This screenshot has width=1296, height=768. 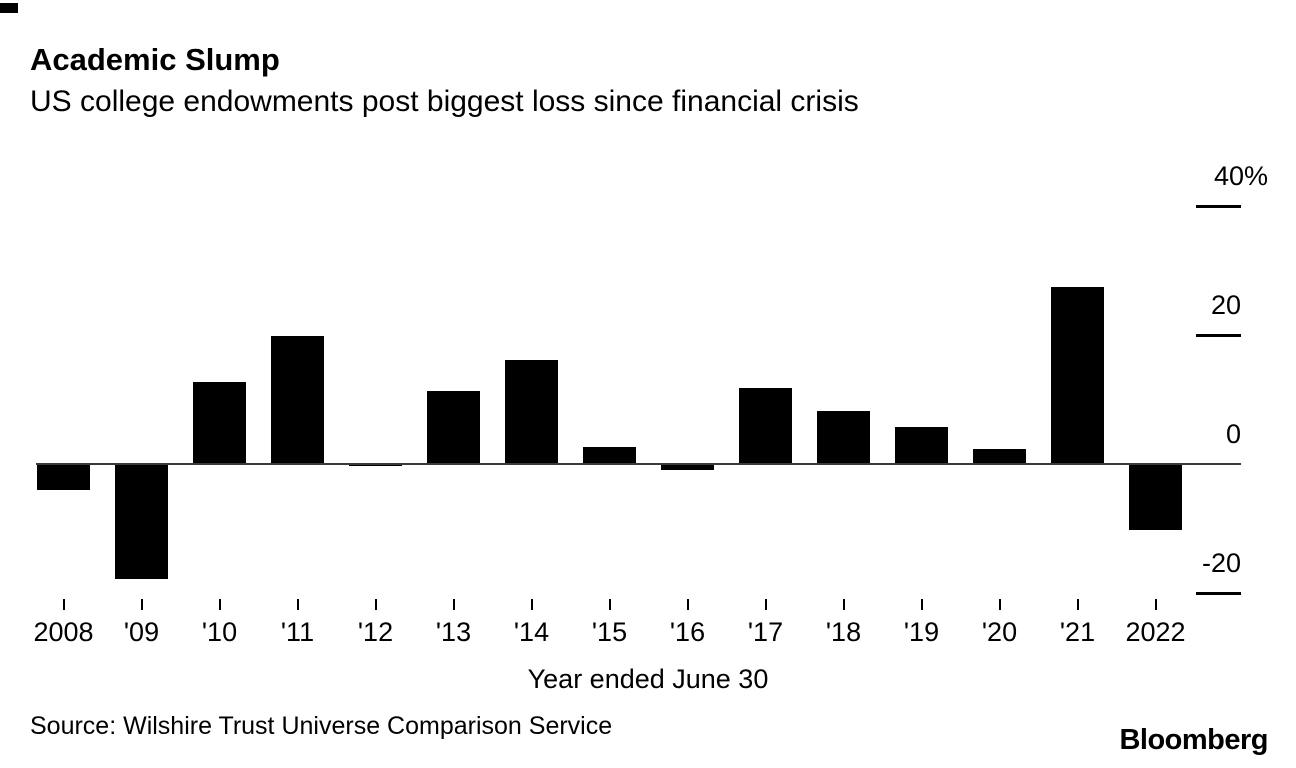 I want to click on y-tick-label-40: 40%, so click(x=1240, y=176).